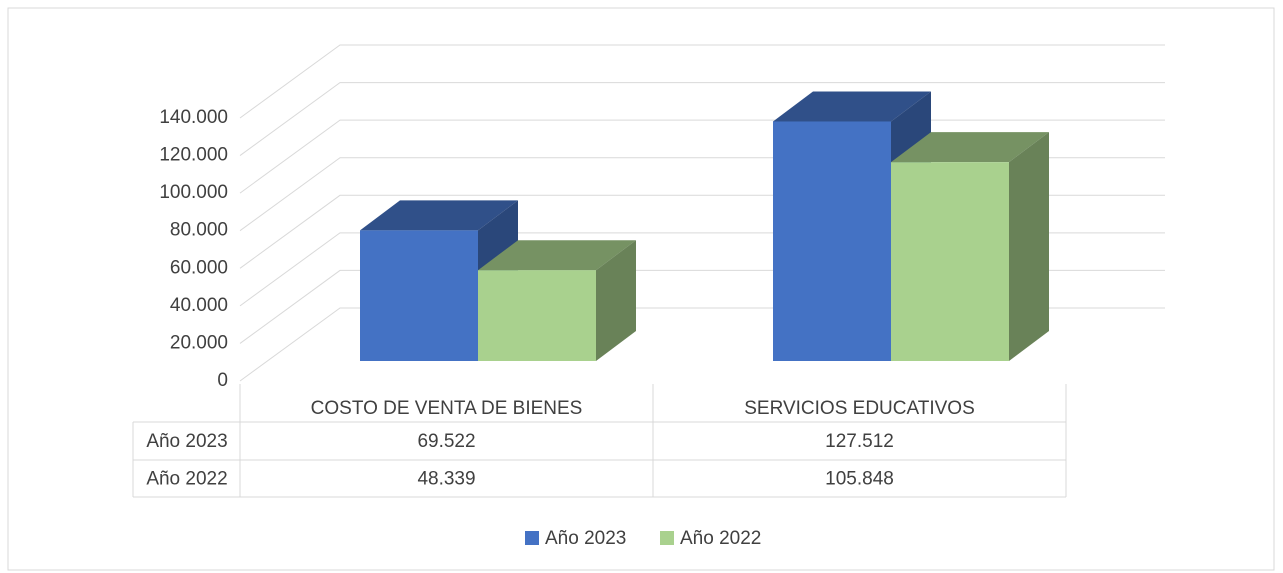 Image resolution: width=1283 pixels, height=573 pixels. What do you see at coordinates (585, 538) in the screenshot?
I see `legend-label: Año 2023` at bounding box center [585, 538].